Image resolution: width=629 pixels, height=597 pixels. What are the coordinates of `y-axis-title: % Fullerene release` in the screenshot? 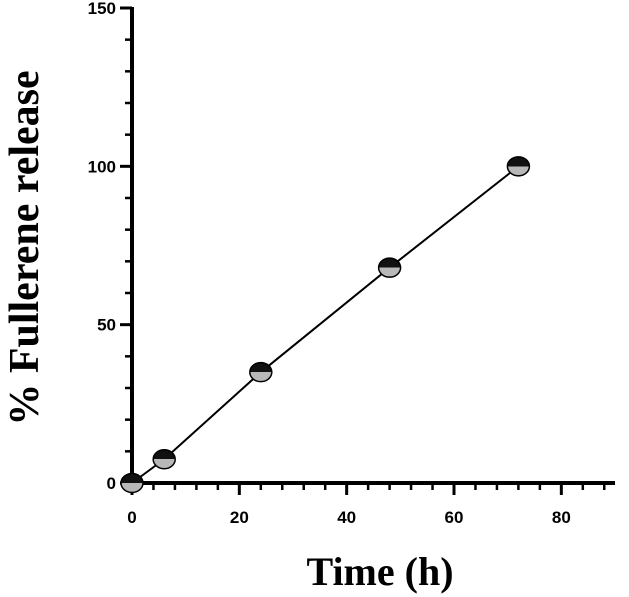 It's located at (25, 247).